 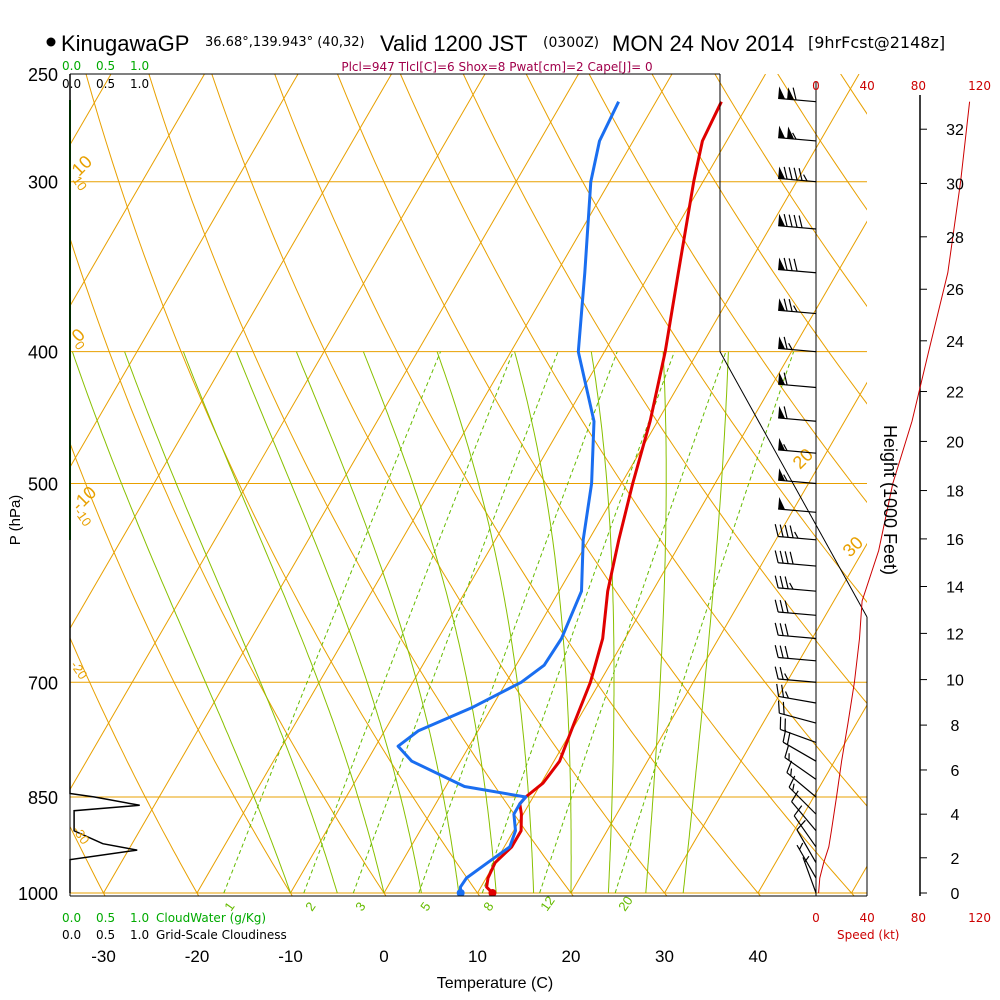 What do you see at coordinates (197, 956) in the screenshot?
I see `temperature-tick-label: -20` at bounding box center [197, 956].